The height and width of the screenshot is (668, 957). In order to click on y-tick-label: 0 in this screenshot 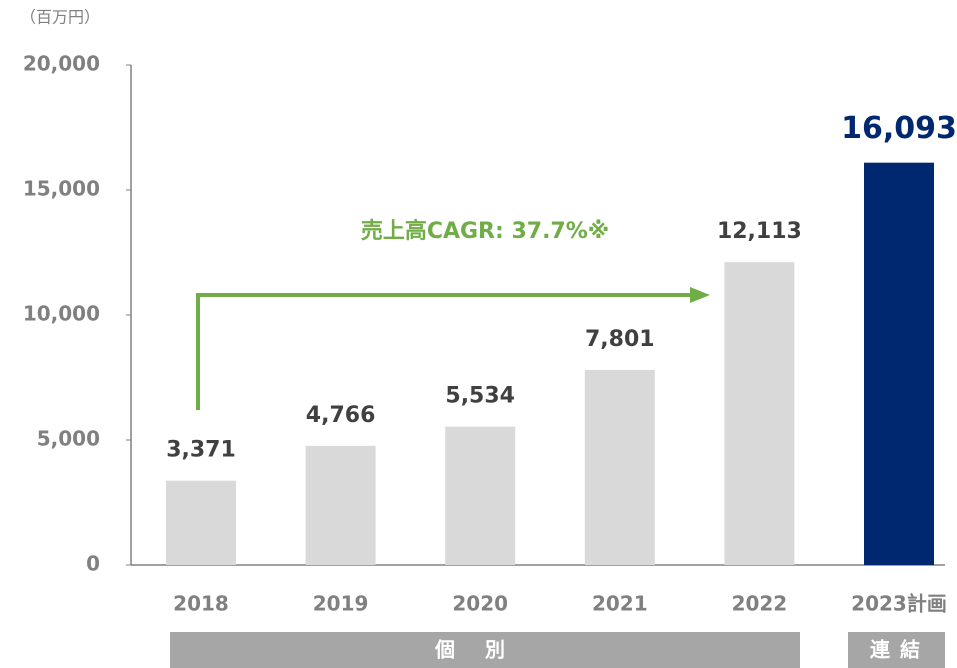, I will do `click(93, 564)`.